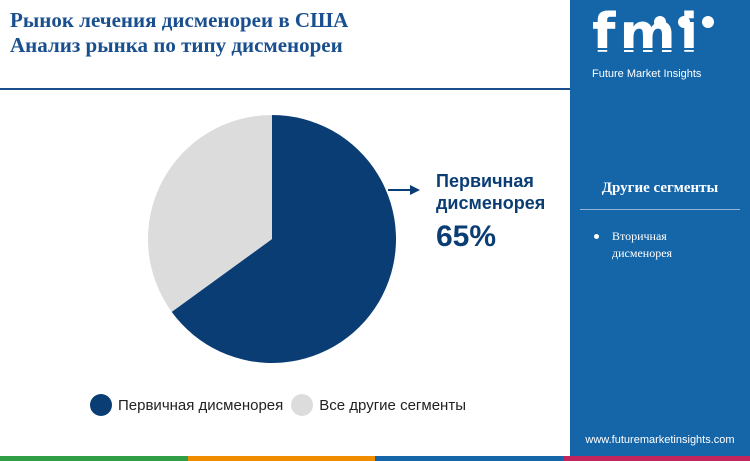  I want to click on callout-arrow, so click(404, 190).